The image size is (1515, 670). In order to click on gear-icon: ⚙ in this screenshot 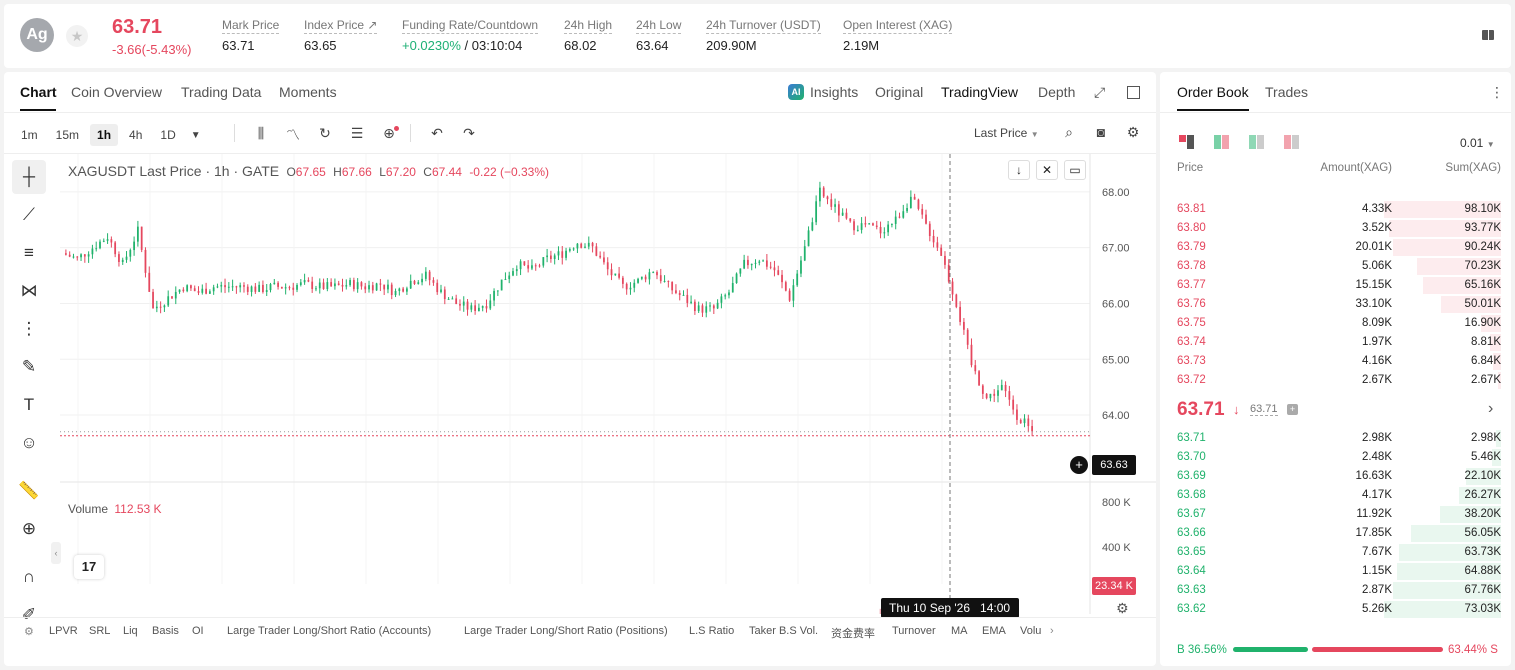, I will do `click(1133, 132)`.